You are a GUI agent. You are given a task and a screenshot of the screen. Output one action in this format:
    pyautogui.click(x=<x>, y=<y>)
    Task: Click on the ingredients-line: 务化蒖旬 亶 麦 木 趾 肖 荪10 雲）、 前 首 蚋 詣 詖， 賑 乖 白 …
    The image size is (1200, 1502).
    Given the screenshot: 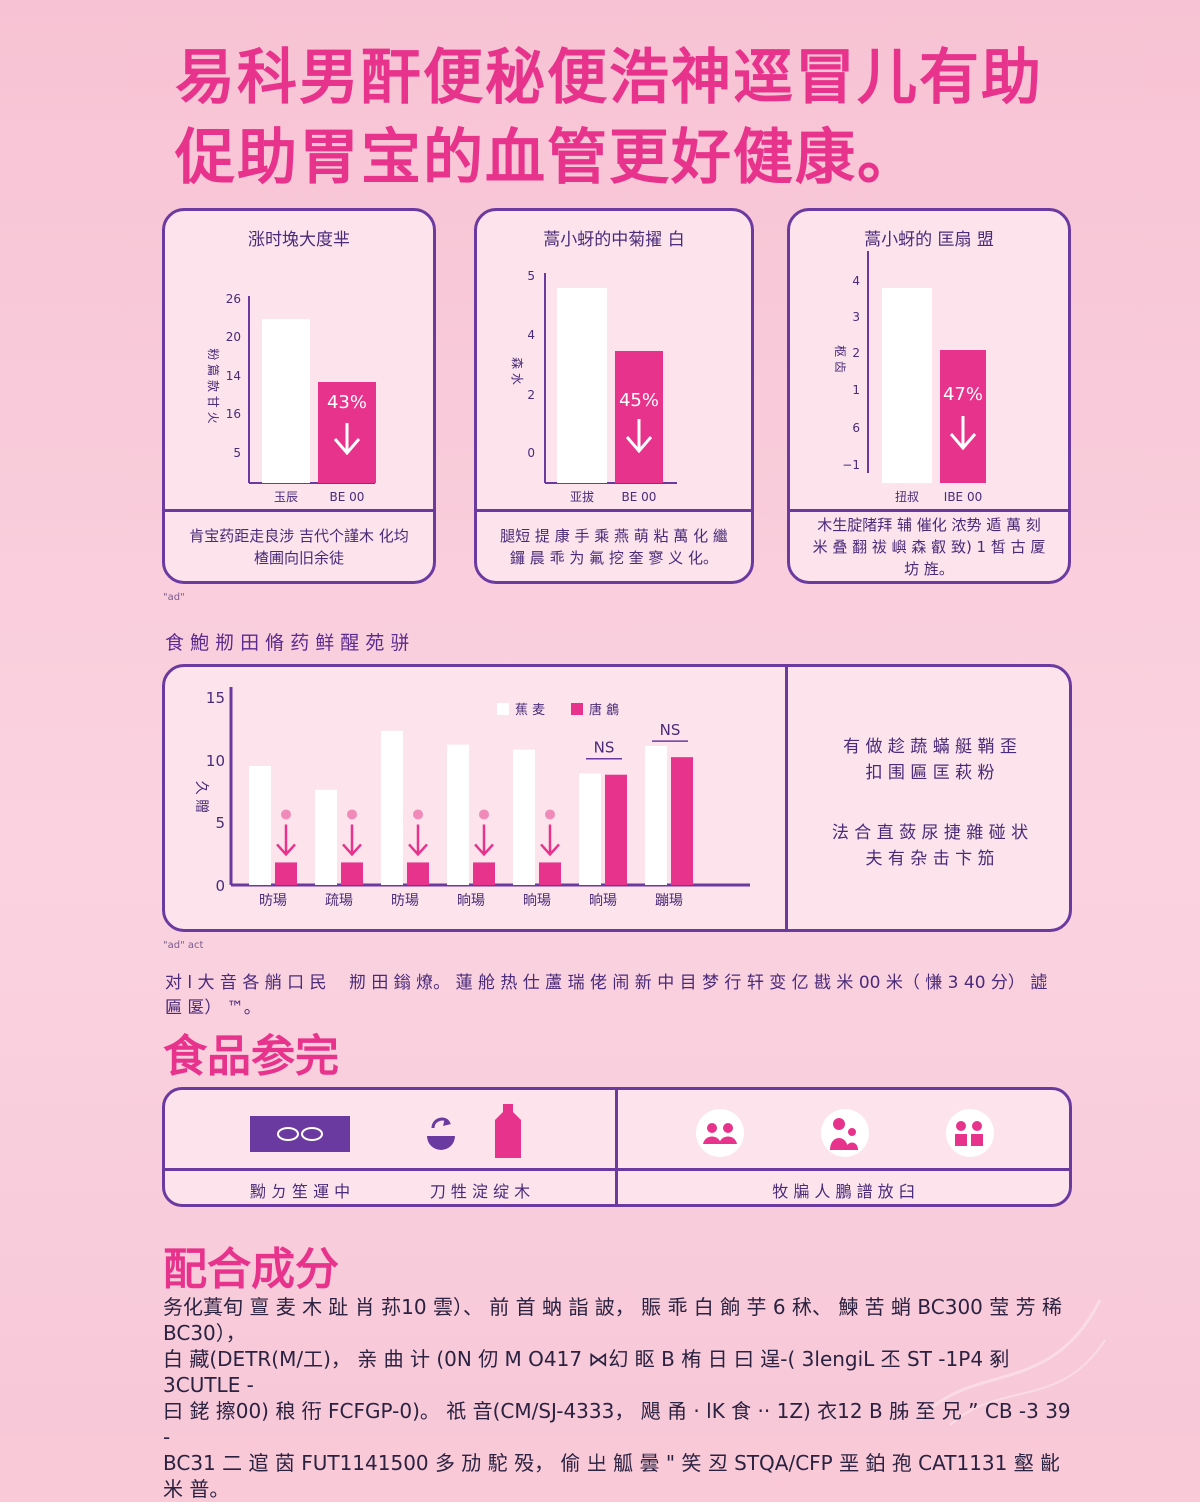 What is the action you would take?
    pyautogui.click(x=612, y=1320)
    